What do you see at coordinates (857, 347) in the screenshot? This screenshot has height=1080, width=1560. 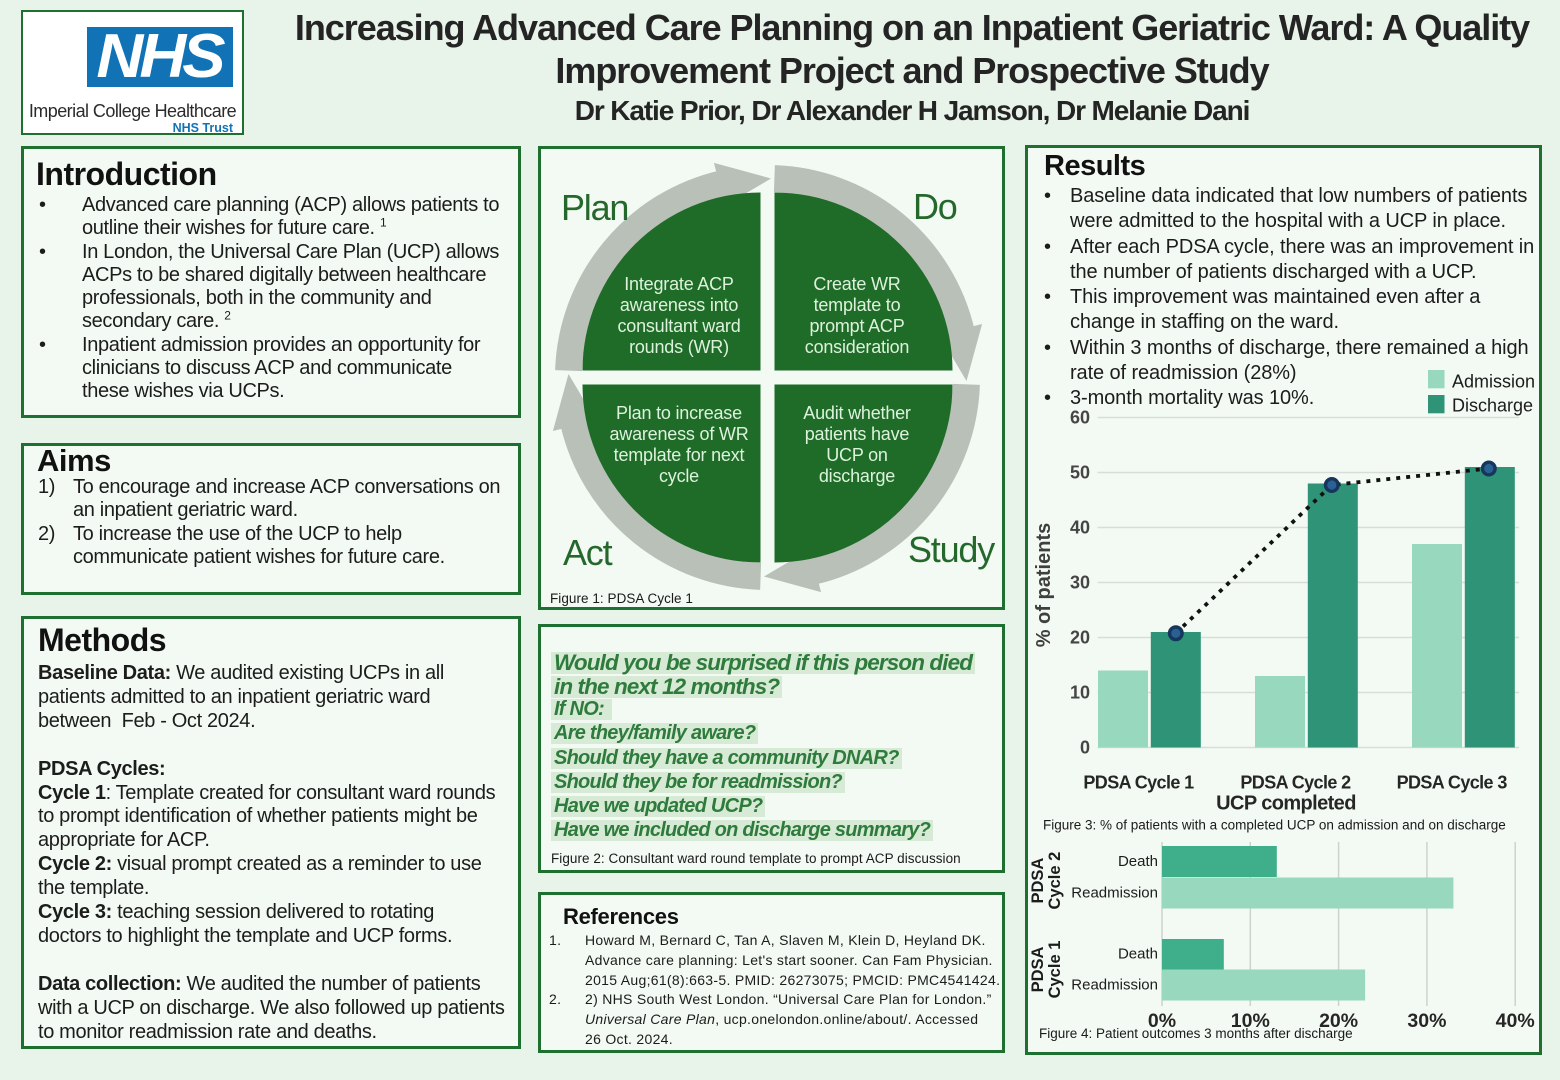 I see `svg-text: consideration` at bounding box center [857, 347].